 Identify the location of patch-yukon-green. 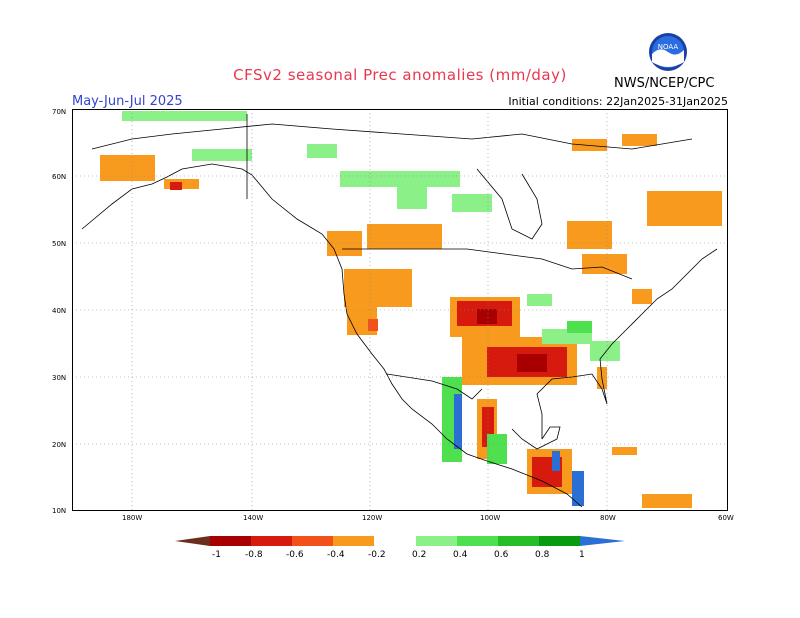
(222, 155).